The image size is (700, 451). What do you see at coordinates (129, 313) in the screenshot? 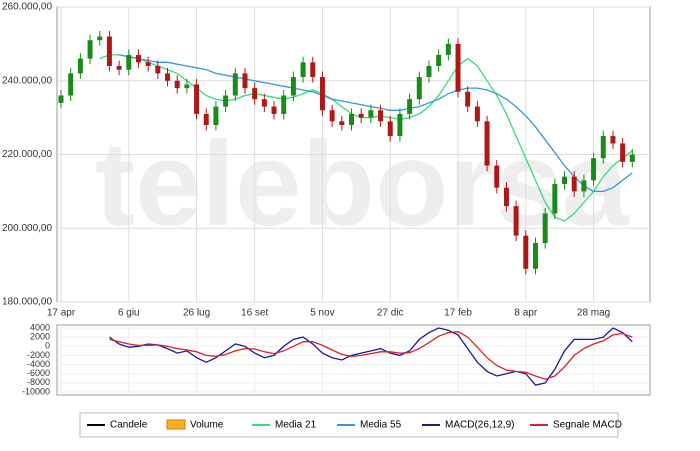
I see `x-tick-label: 6 giu` at bounding box center [129, 313].